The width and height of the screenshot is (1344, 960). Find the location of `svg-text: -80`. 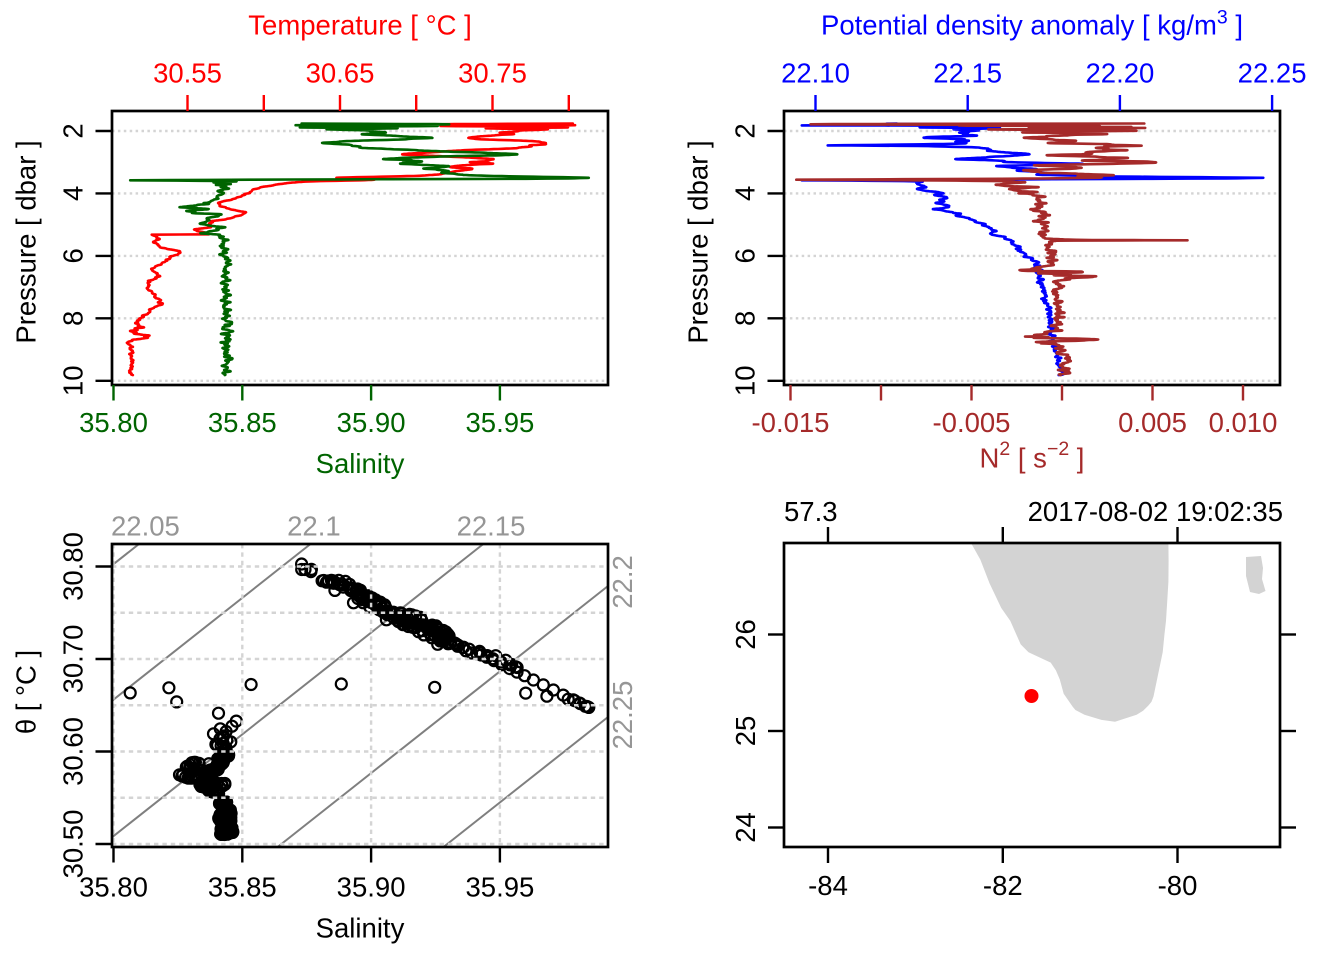

svg-text: -80 is located at coordinates (1178, 885).